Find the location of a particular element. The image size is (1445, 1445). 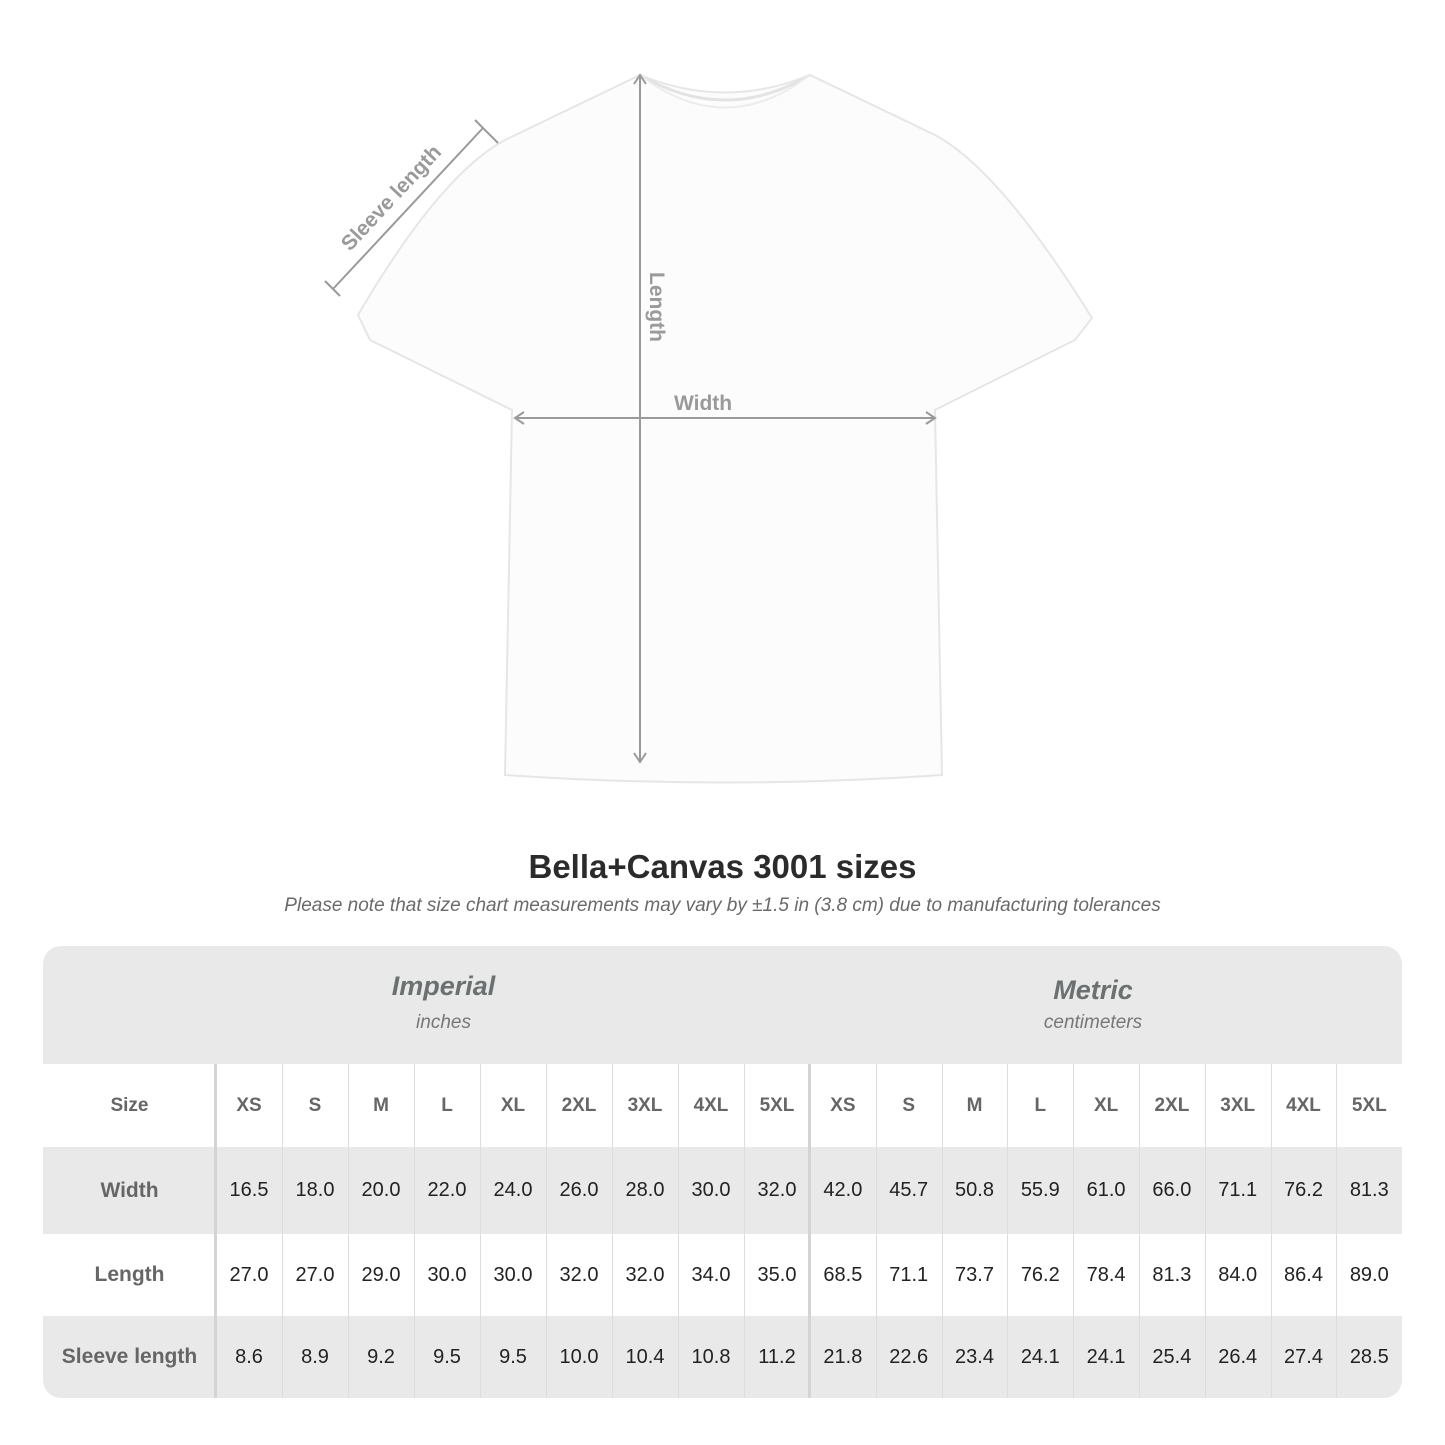

imperial-value-cell: 29.0 is located at coordinates (381, 1274).